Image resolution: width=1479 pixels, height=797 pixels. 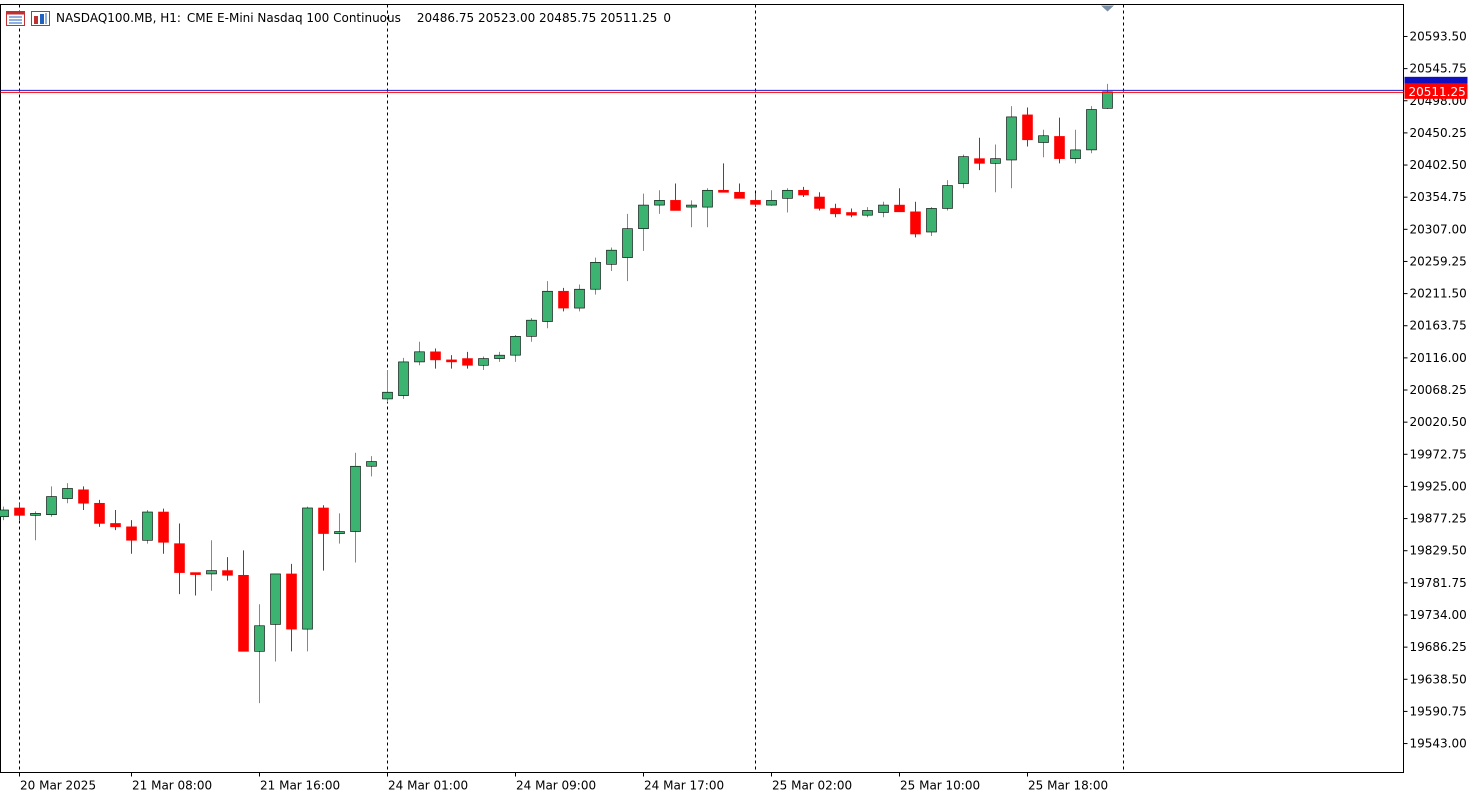 What do you see at coordinates (1068, 786) in the screenshot?
I see `x-tick-label: 25 Mar 18:00` at bounding box center [1068, 786].